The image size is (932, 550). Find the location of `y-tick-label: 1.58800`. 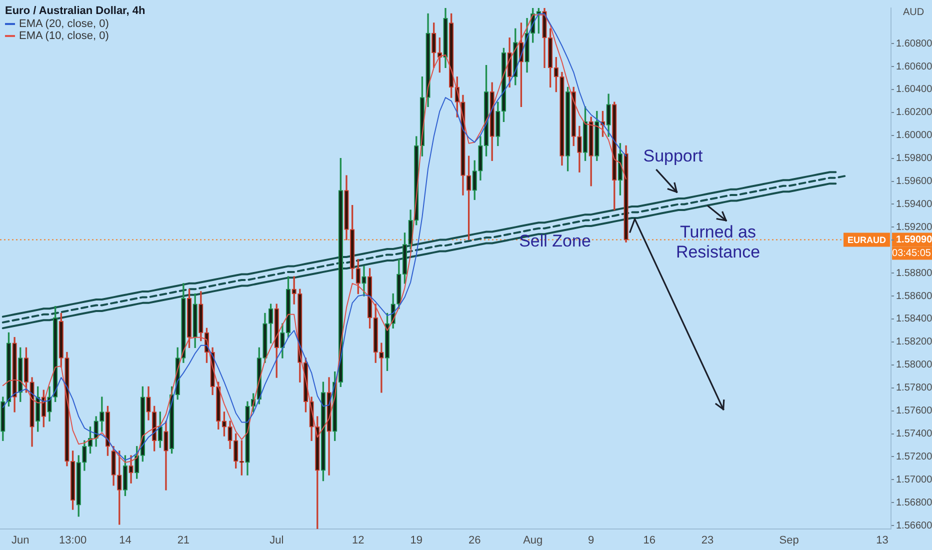

y-tick-label: 1.58800 is located at coordinates (914, 273).